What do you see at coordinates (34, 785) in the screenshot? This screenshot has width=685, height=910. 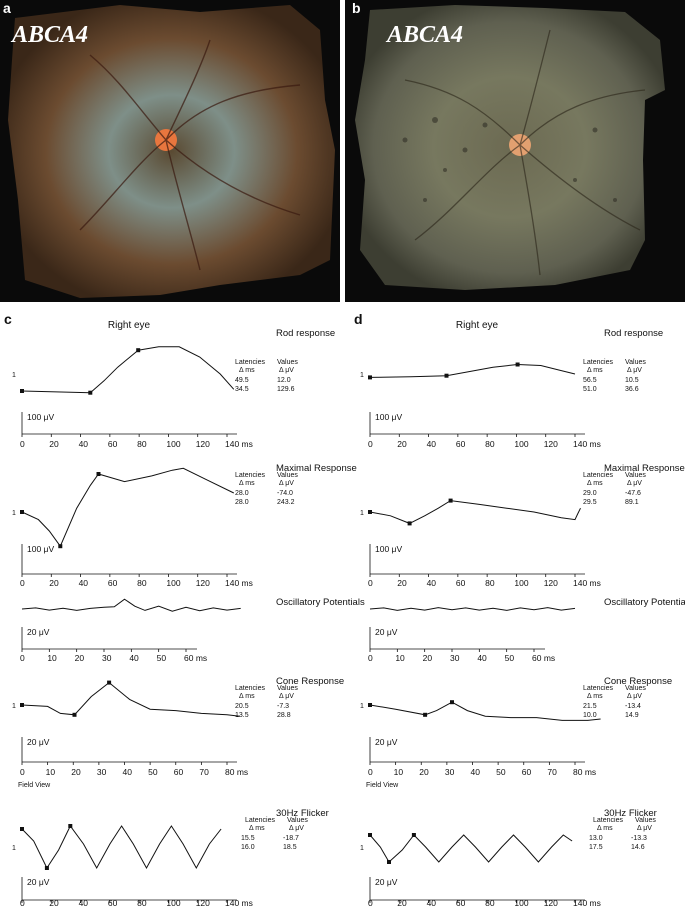 I see `field-view-label: Field View` at bounding box center [34, 785].